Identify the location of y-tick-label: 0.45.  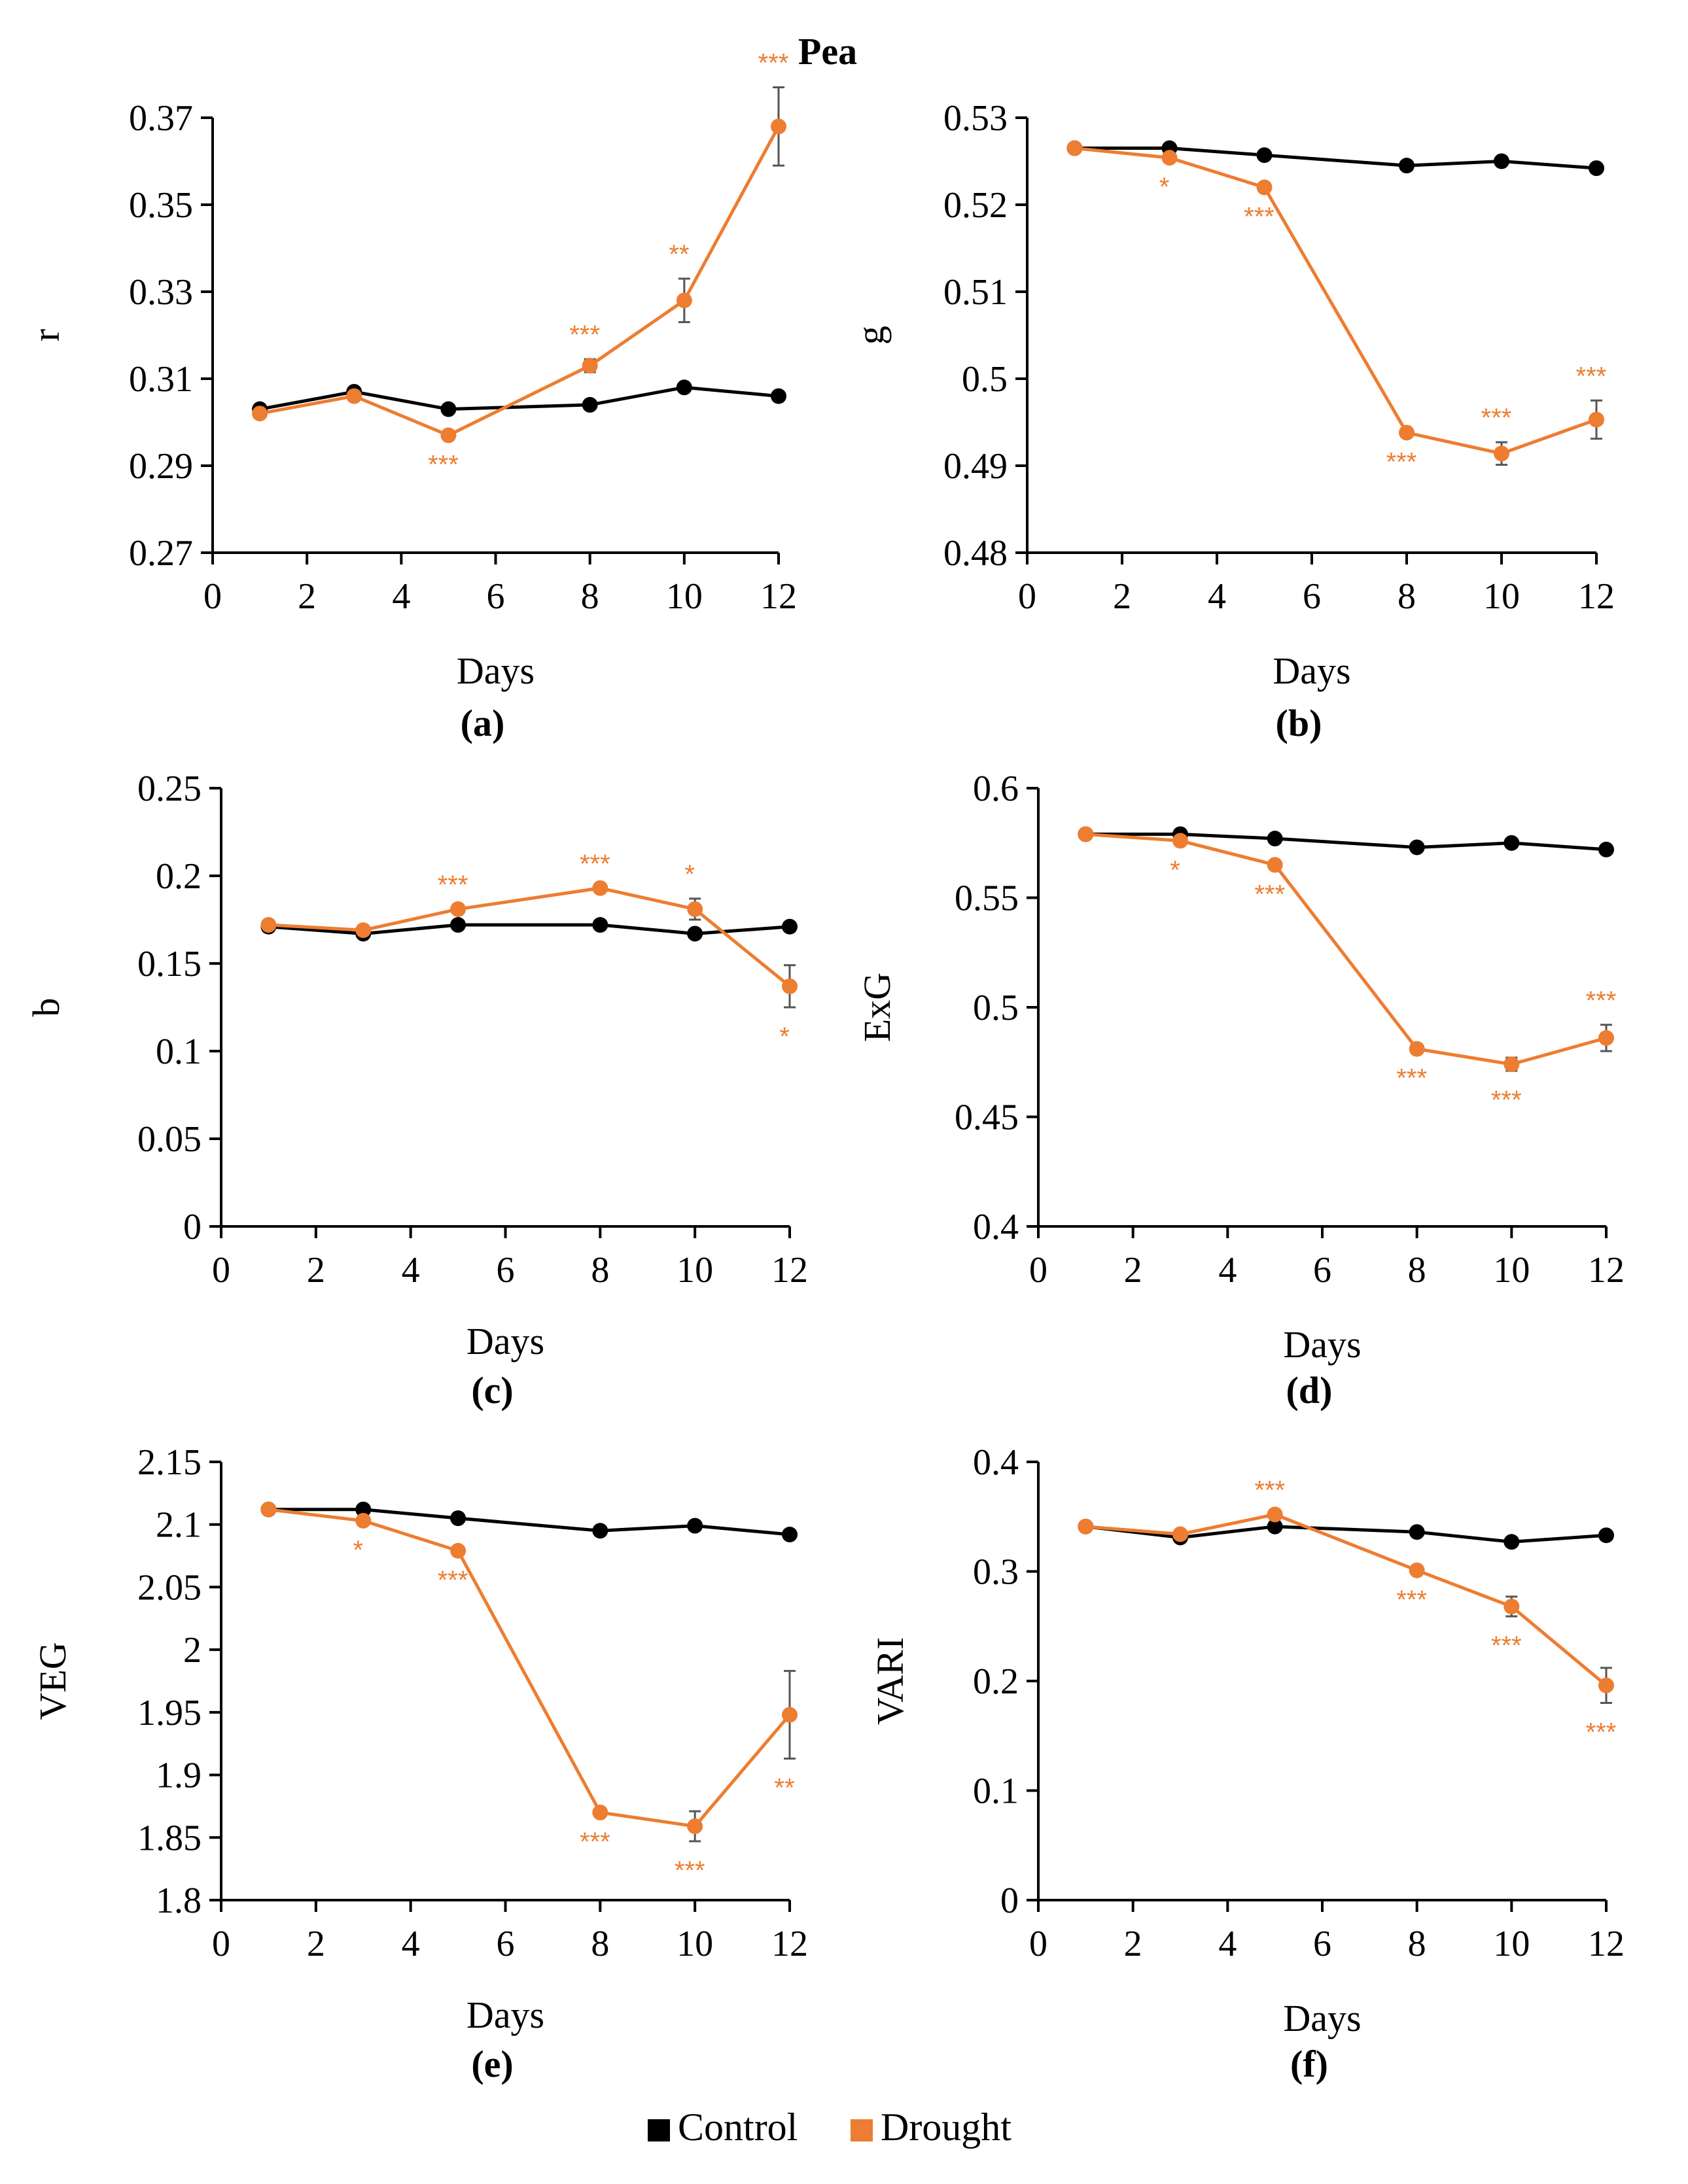
(987, 1118).